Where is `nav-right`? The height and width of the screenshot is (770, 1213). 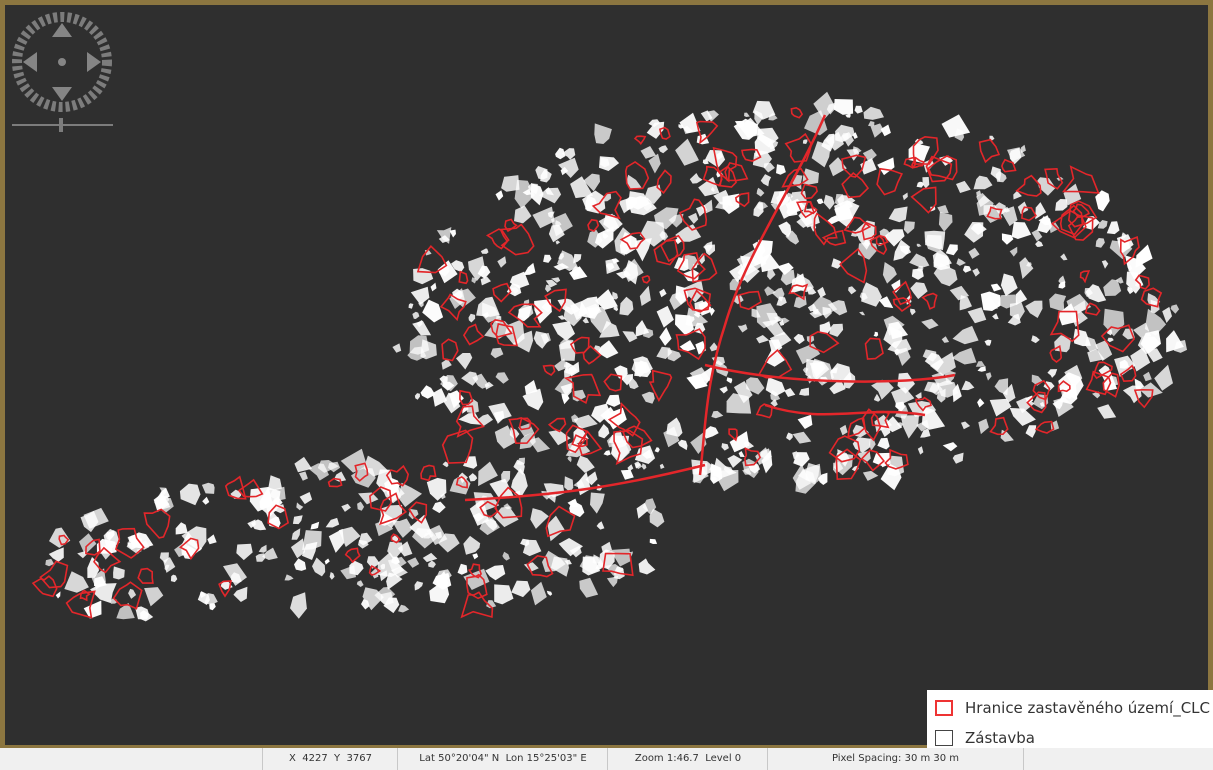
nav-right is located at coordinates (94, 62).